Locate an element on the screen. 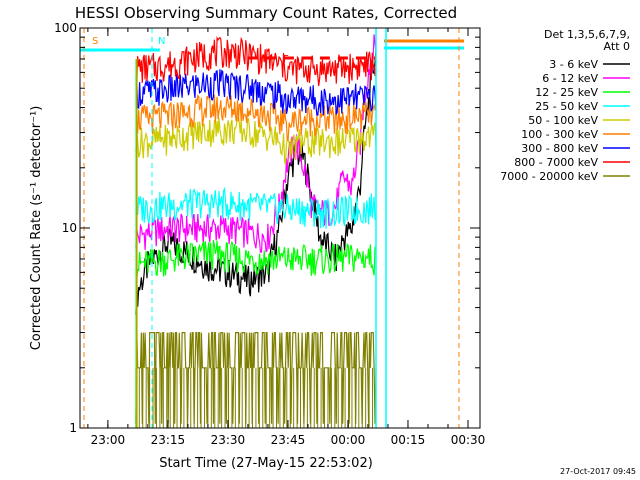  y-tick-label: 100 is located at coordinates (65, 28).